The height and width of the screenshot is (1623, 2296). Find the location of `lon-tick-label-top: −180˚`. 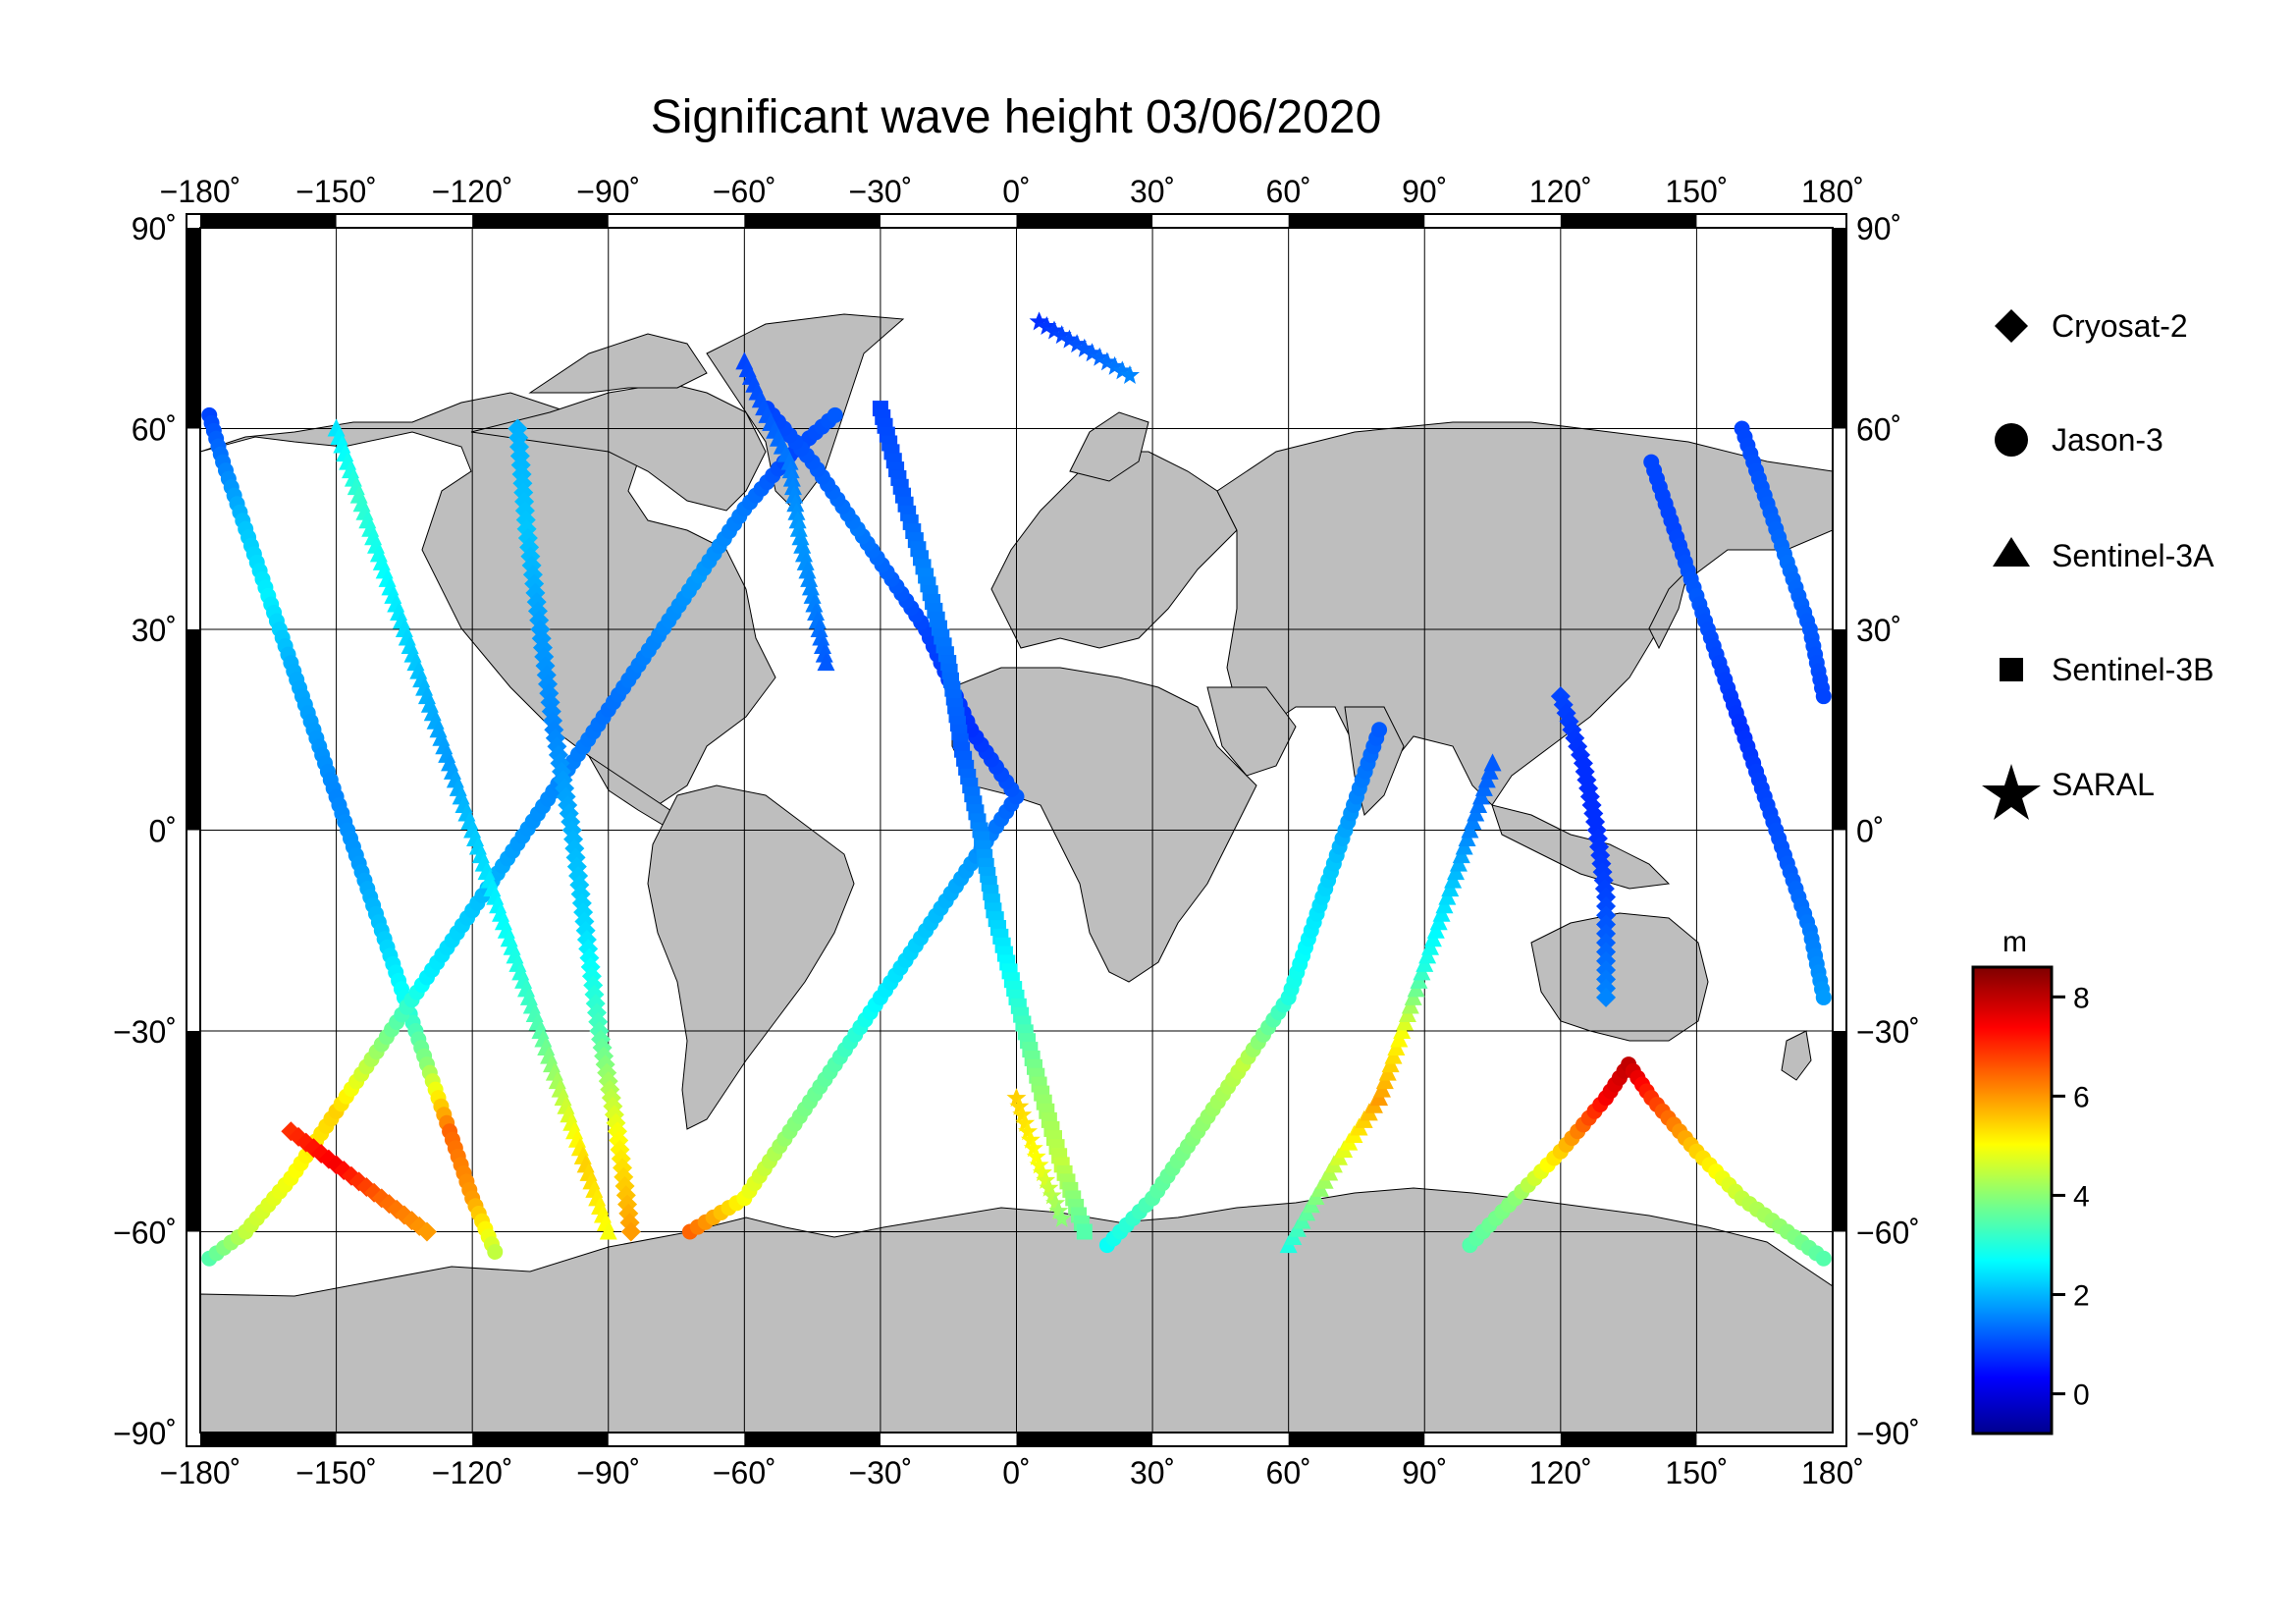

lon-tick-label-top: −180˚ is located at coordinates (200, 191).